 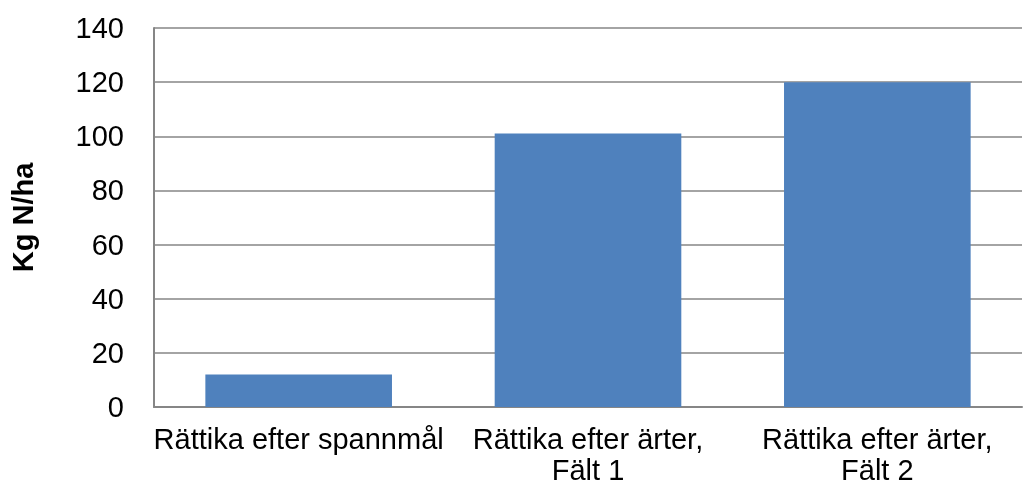 What do you see at coordinates (115, 407) in the screenshot?
I see `y-tick-label: 0` at bounding box center [115, 407].